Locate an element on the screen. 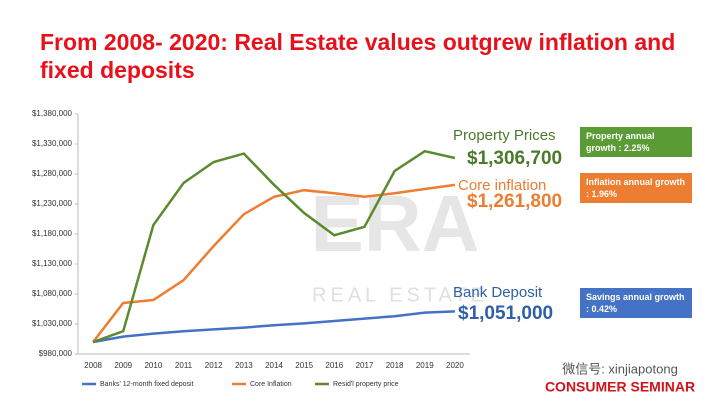 This screenshot has width=728, height=405. x-tick-label: 2011 is located at coordinates (184, 365).